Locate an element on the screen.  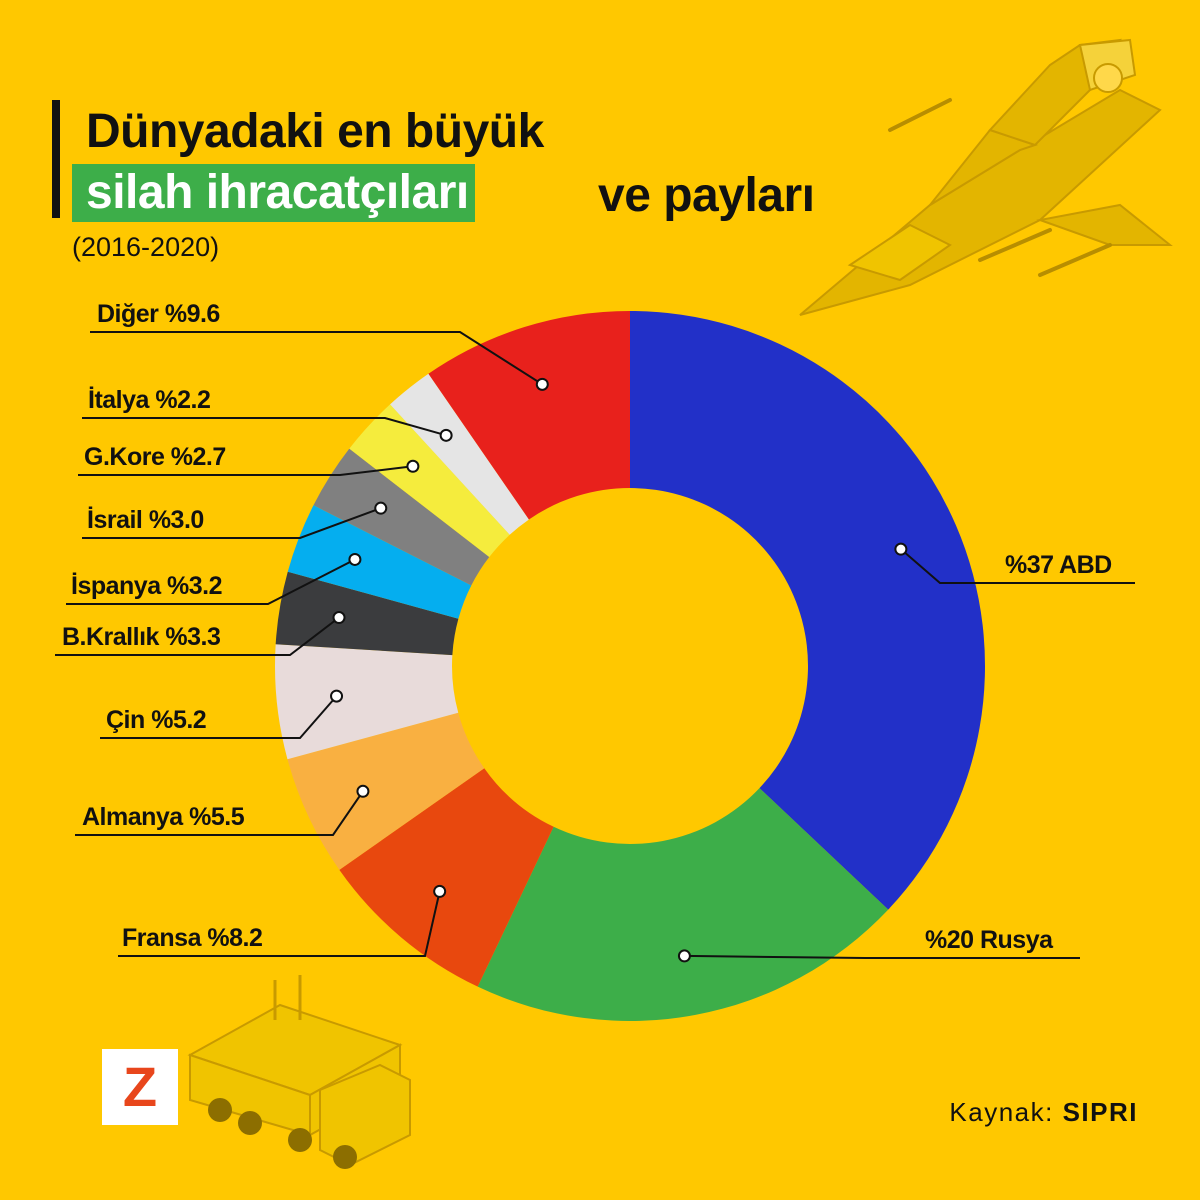
pie-slice-diğer is located at coordinates (529, 415).